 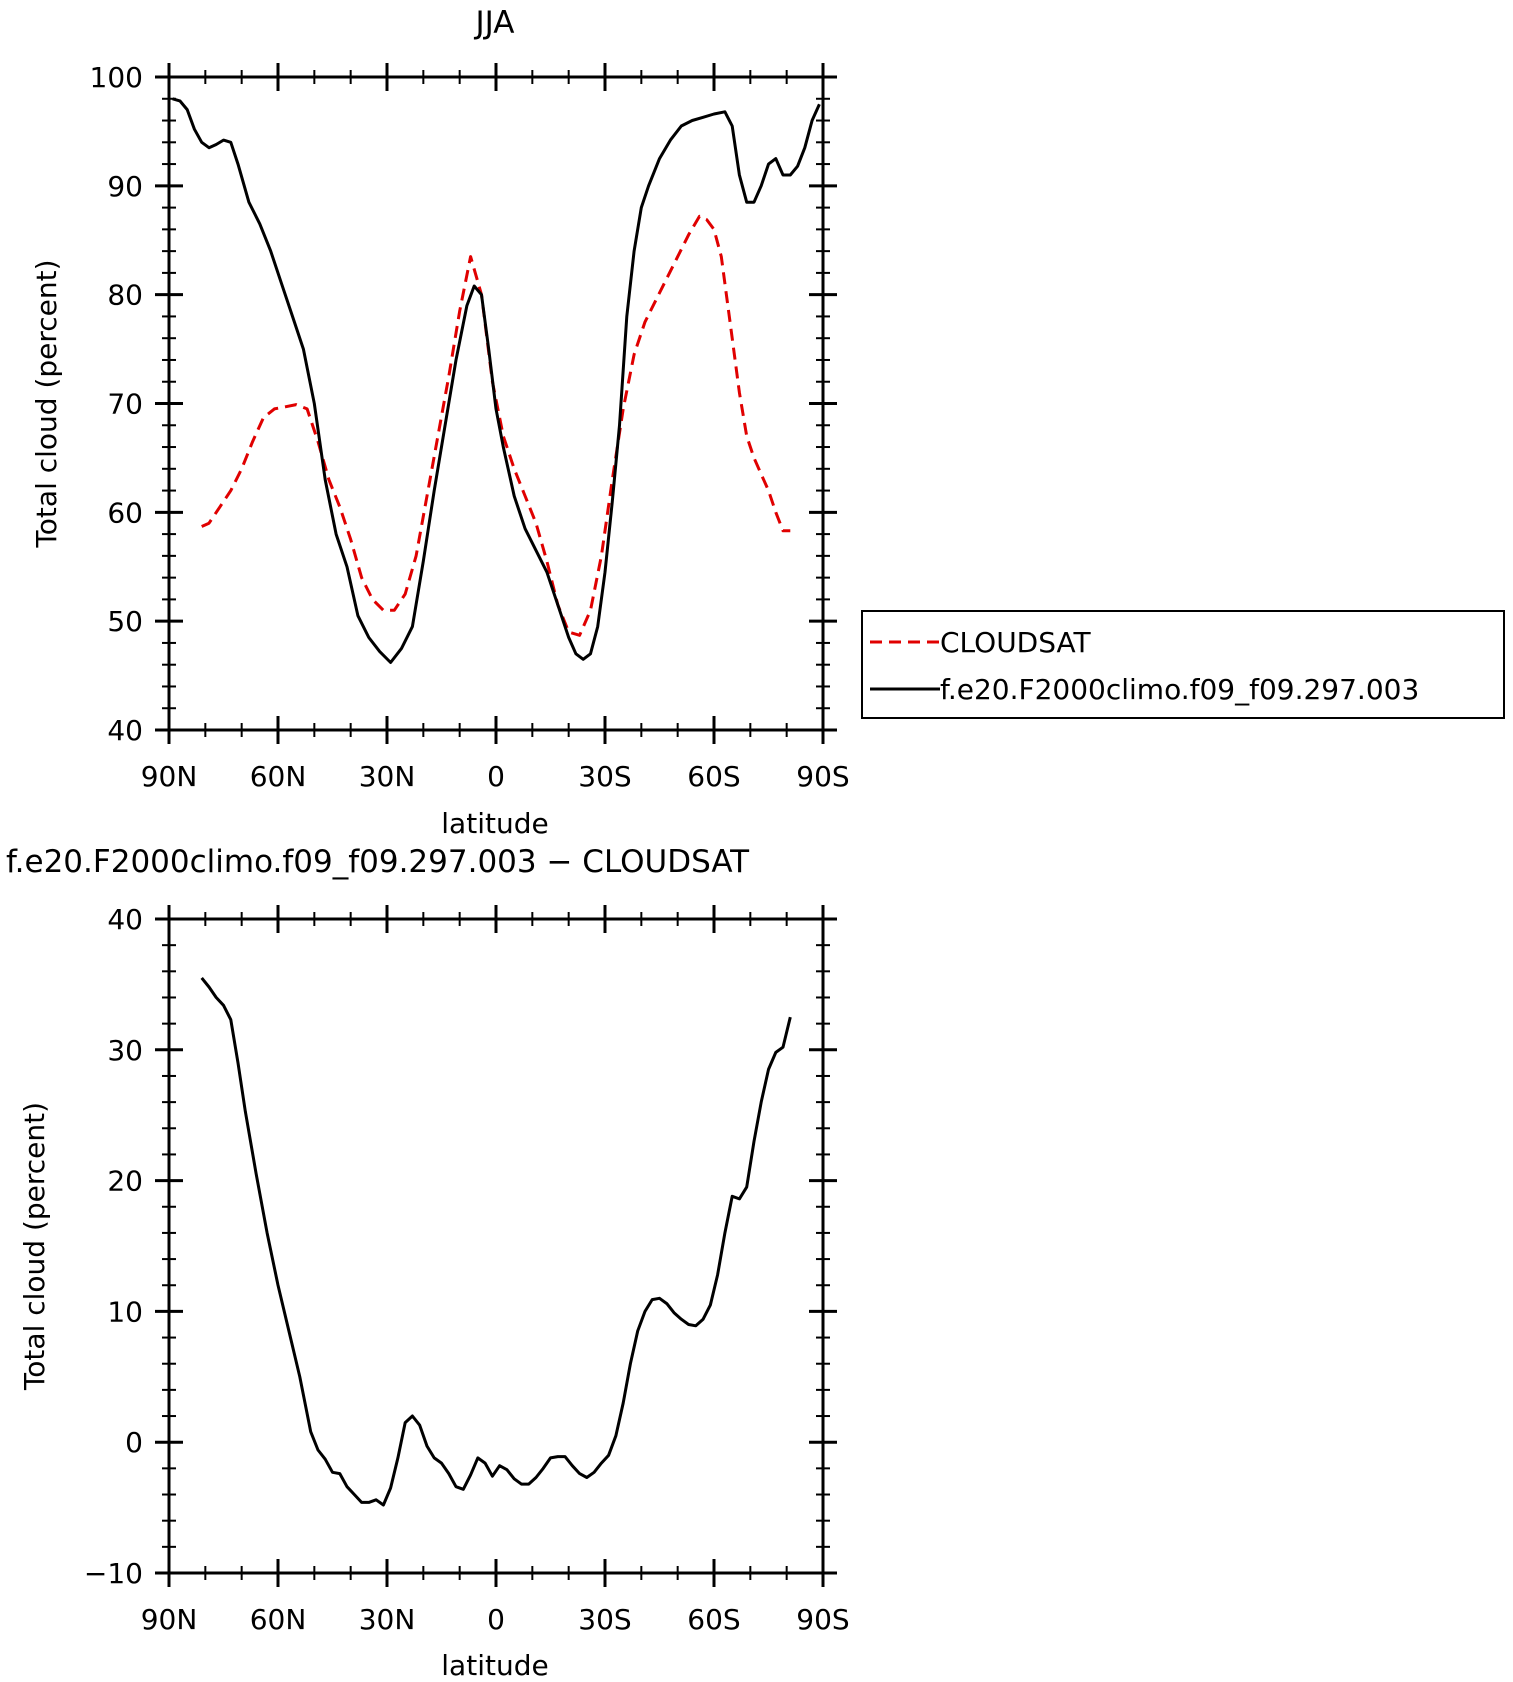 What do you see at coordinates (713, 1619) in the screenshot?
I see `bottom-x-tick-label: 60S` at bounding box center [713, 1619].